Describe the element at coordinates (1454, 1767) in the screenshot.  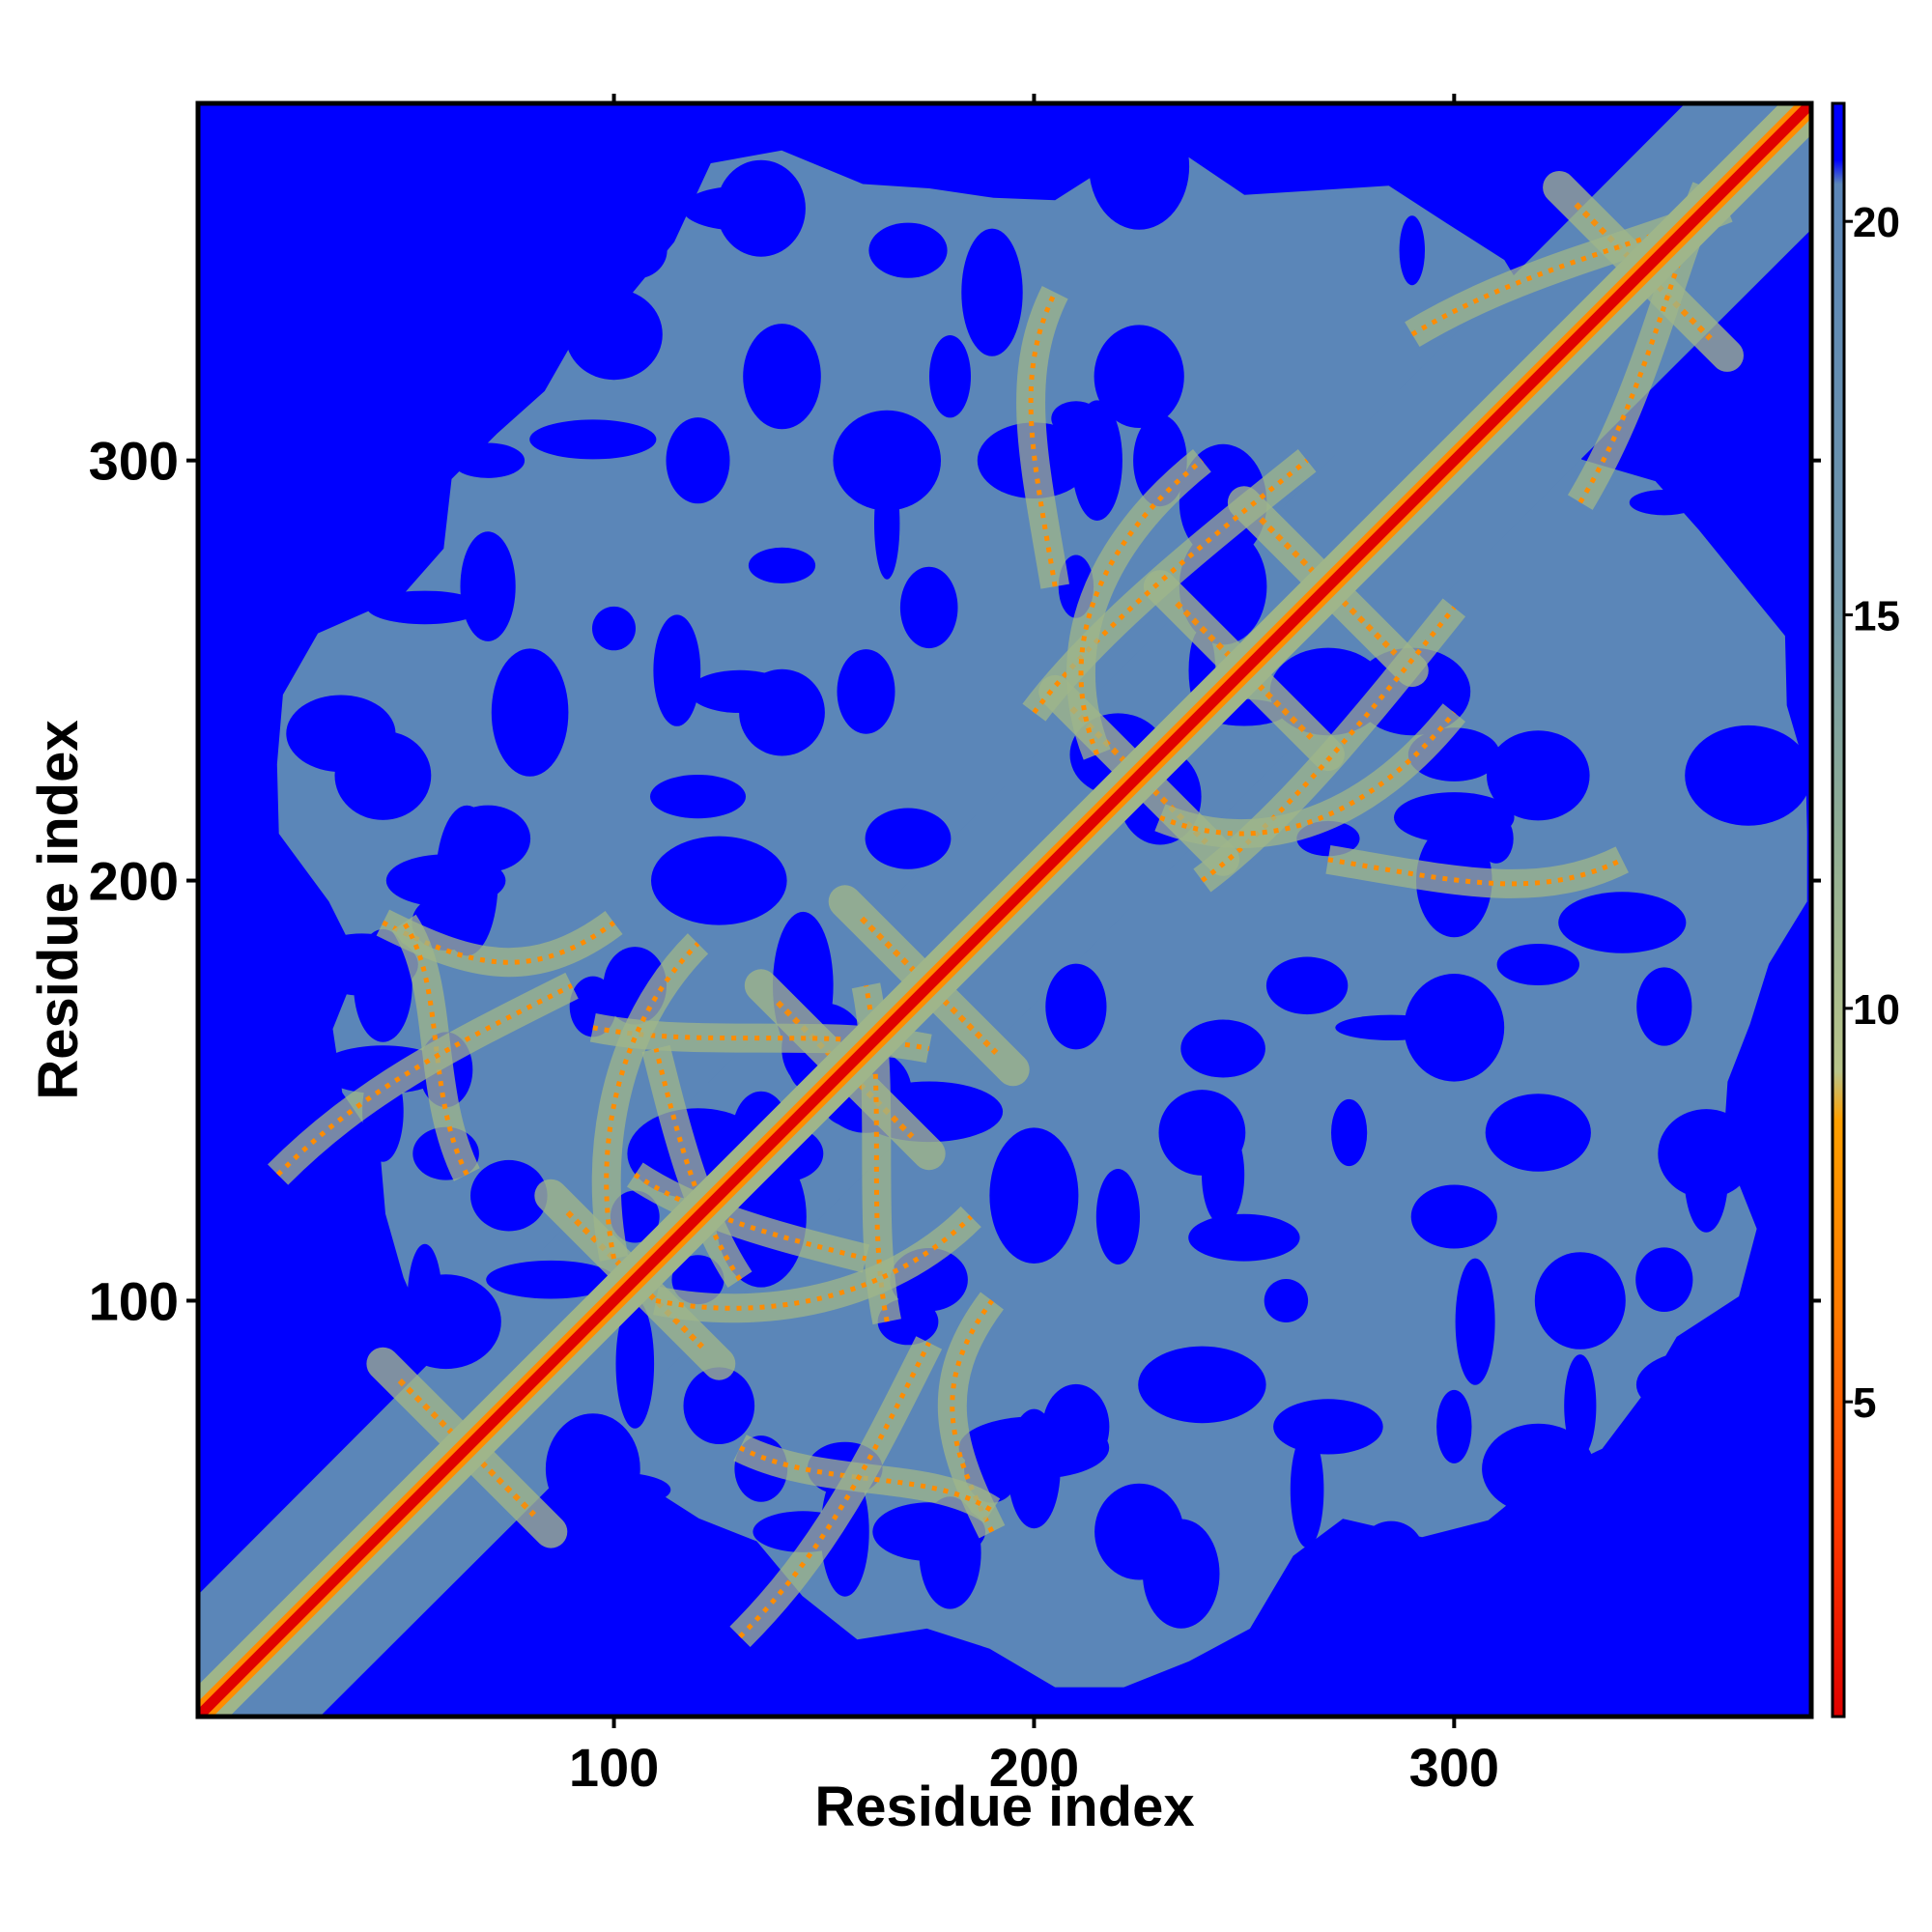
I see `x-tick-label: 300` at that location.